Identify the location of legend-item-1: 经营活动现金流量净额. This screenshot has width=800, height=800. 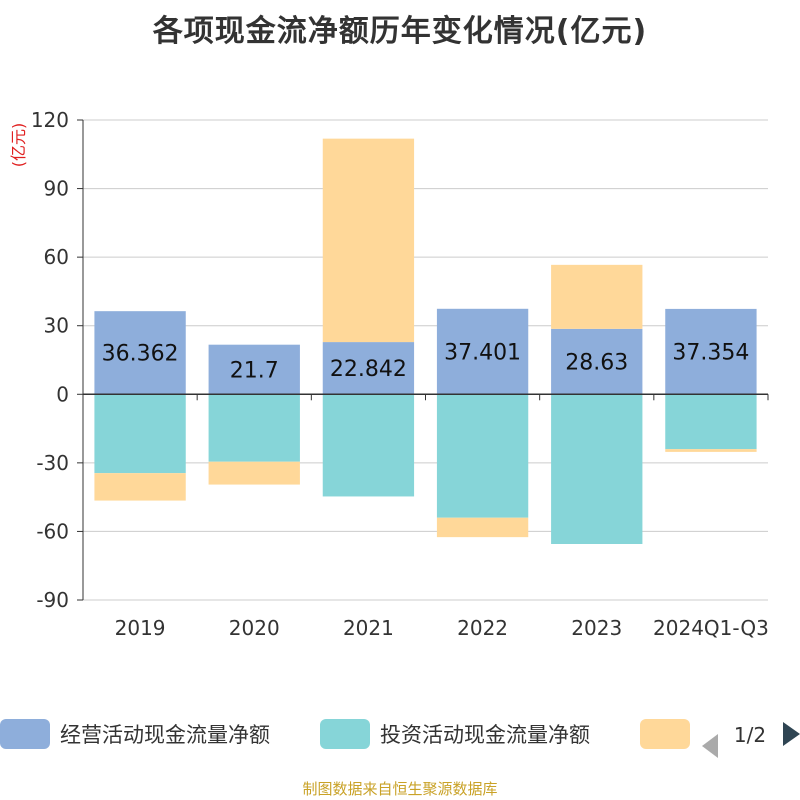
(135, 734).